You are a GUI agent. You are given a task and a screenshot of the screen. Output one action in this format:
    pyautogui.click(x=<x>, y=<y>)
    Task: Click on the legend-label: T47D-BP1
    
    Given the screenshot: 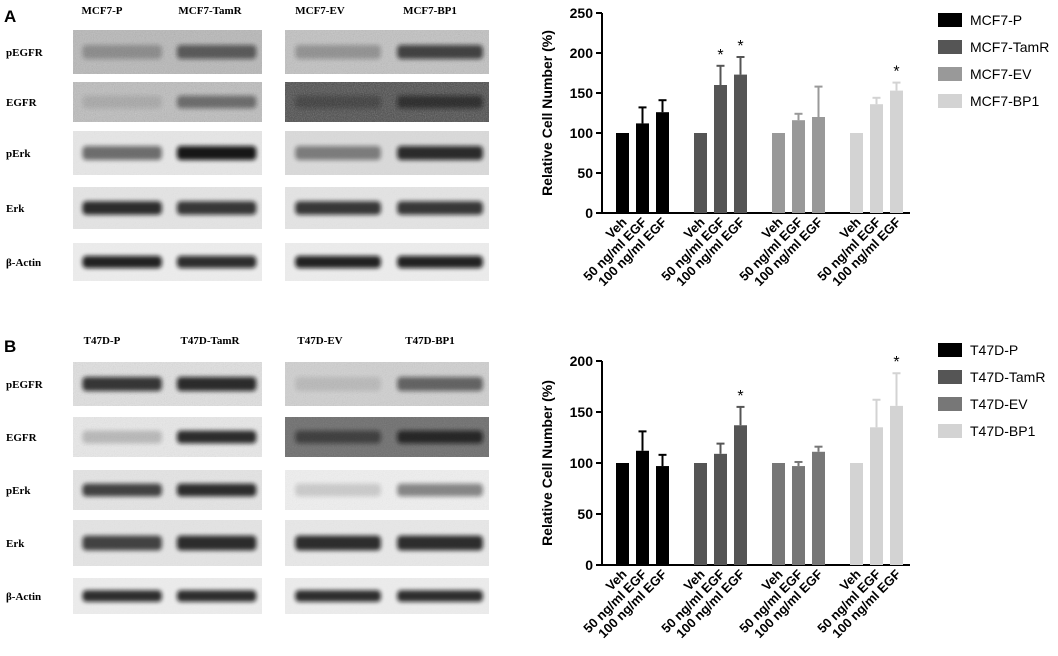 What is the action you would take?
    pyautogui.click(x=1003, y=431)
    